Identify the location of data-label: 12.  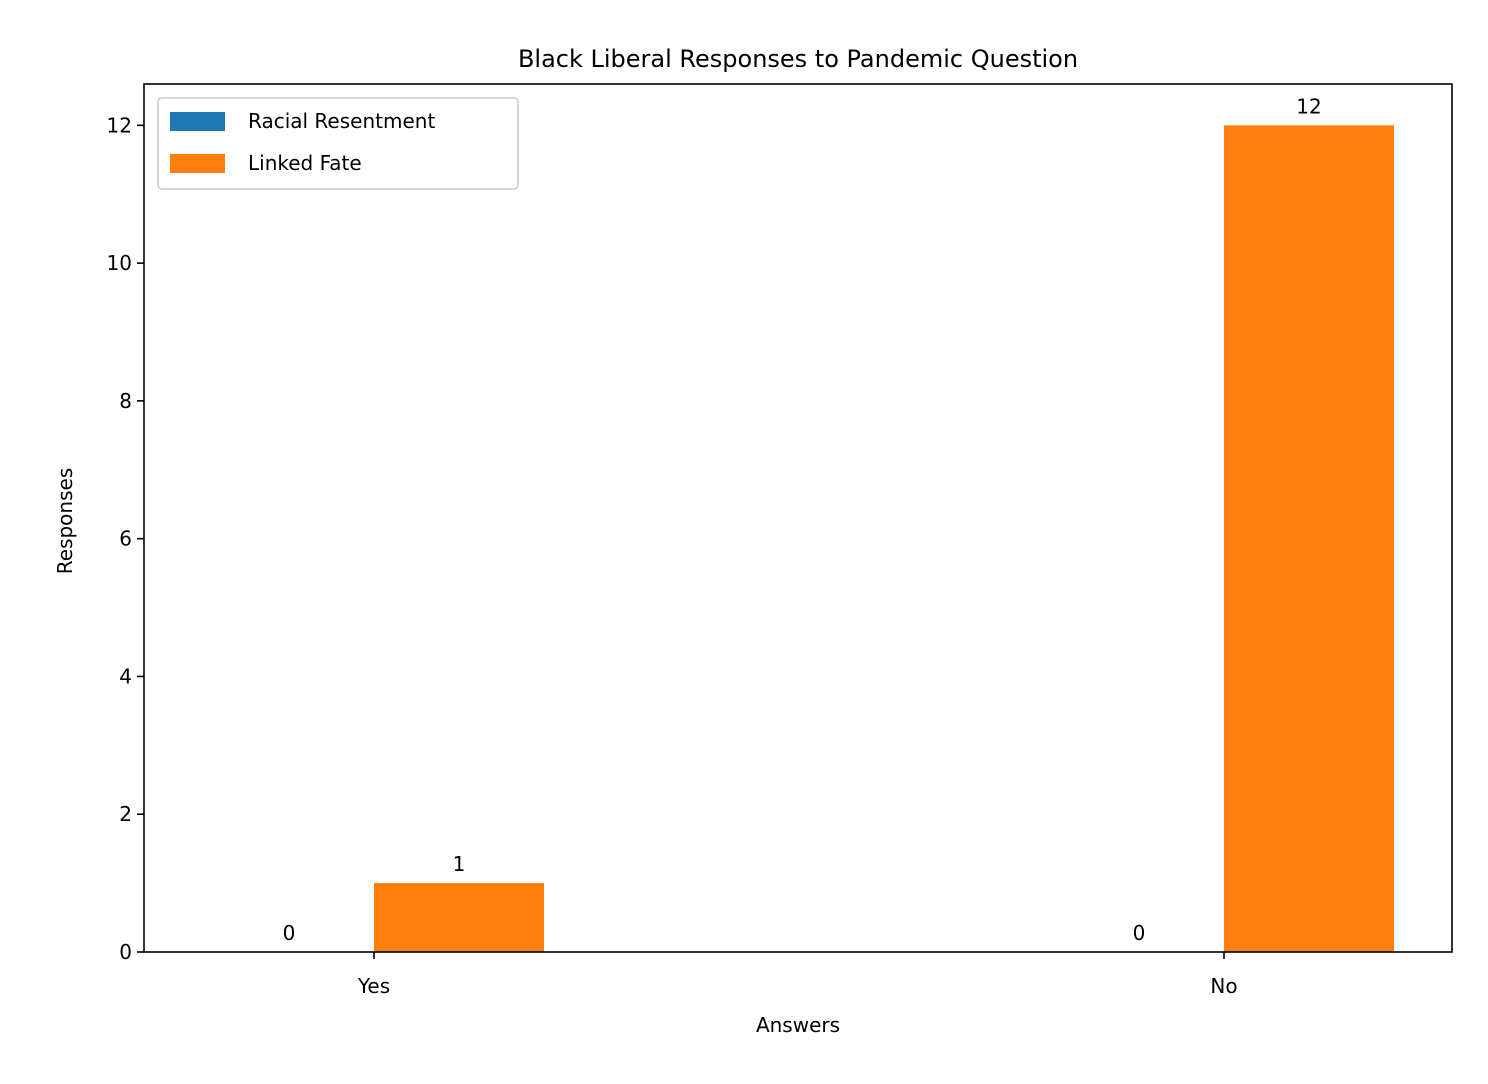
(1308, 106).